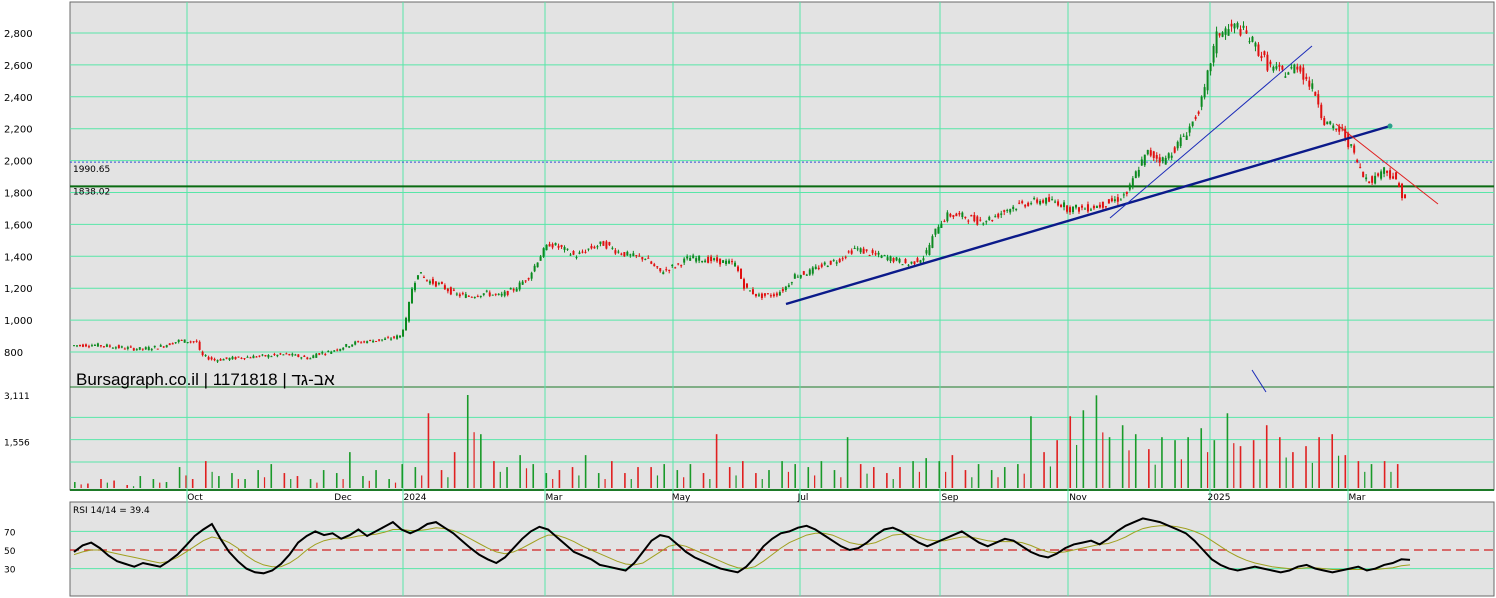 The image size is (1496, 598). I want to click on x-tick-label: Nov, so click(1078, 498).